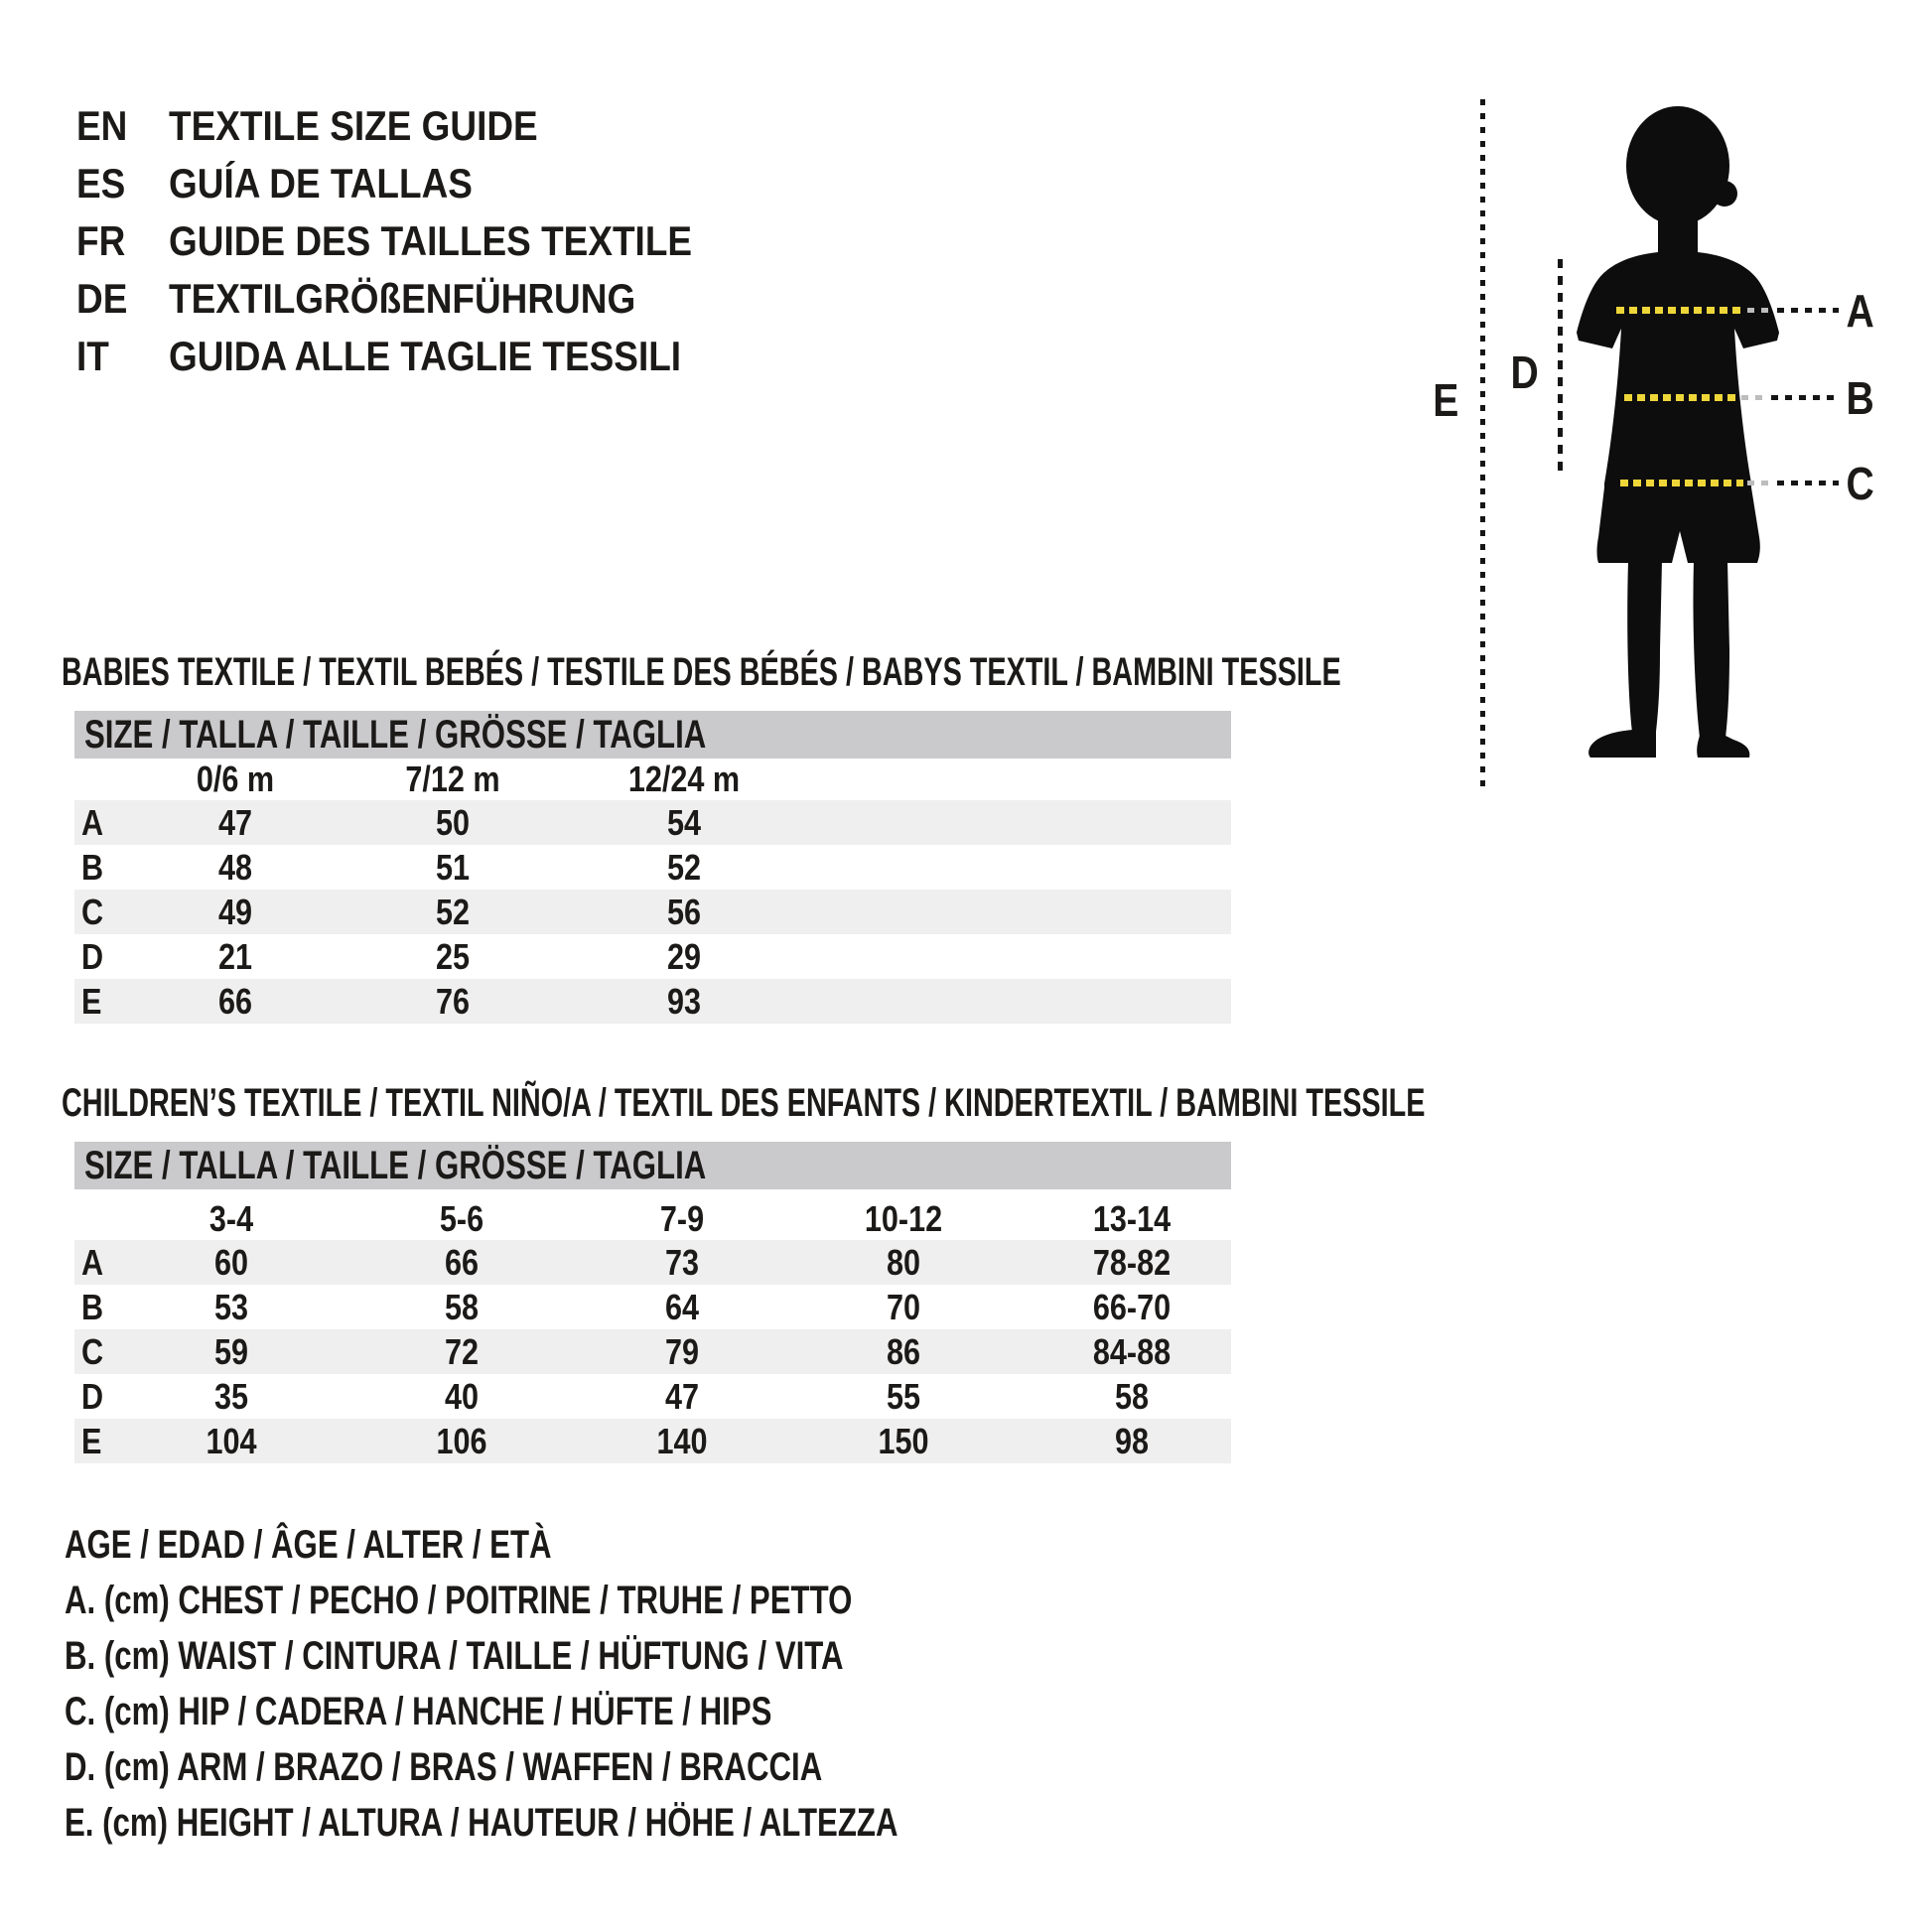 Image resolution: width=1932 pixels, height=1932 pixels. I want to click on table-cell: 76, so click(453, 1002).